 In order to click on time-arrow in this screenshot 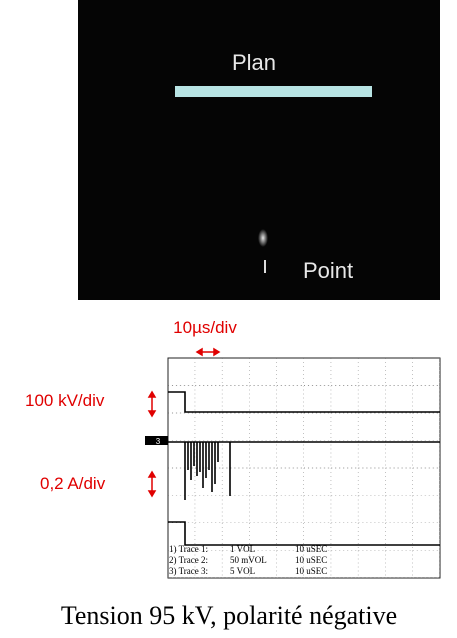, I will do `click(208, 352)`.